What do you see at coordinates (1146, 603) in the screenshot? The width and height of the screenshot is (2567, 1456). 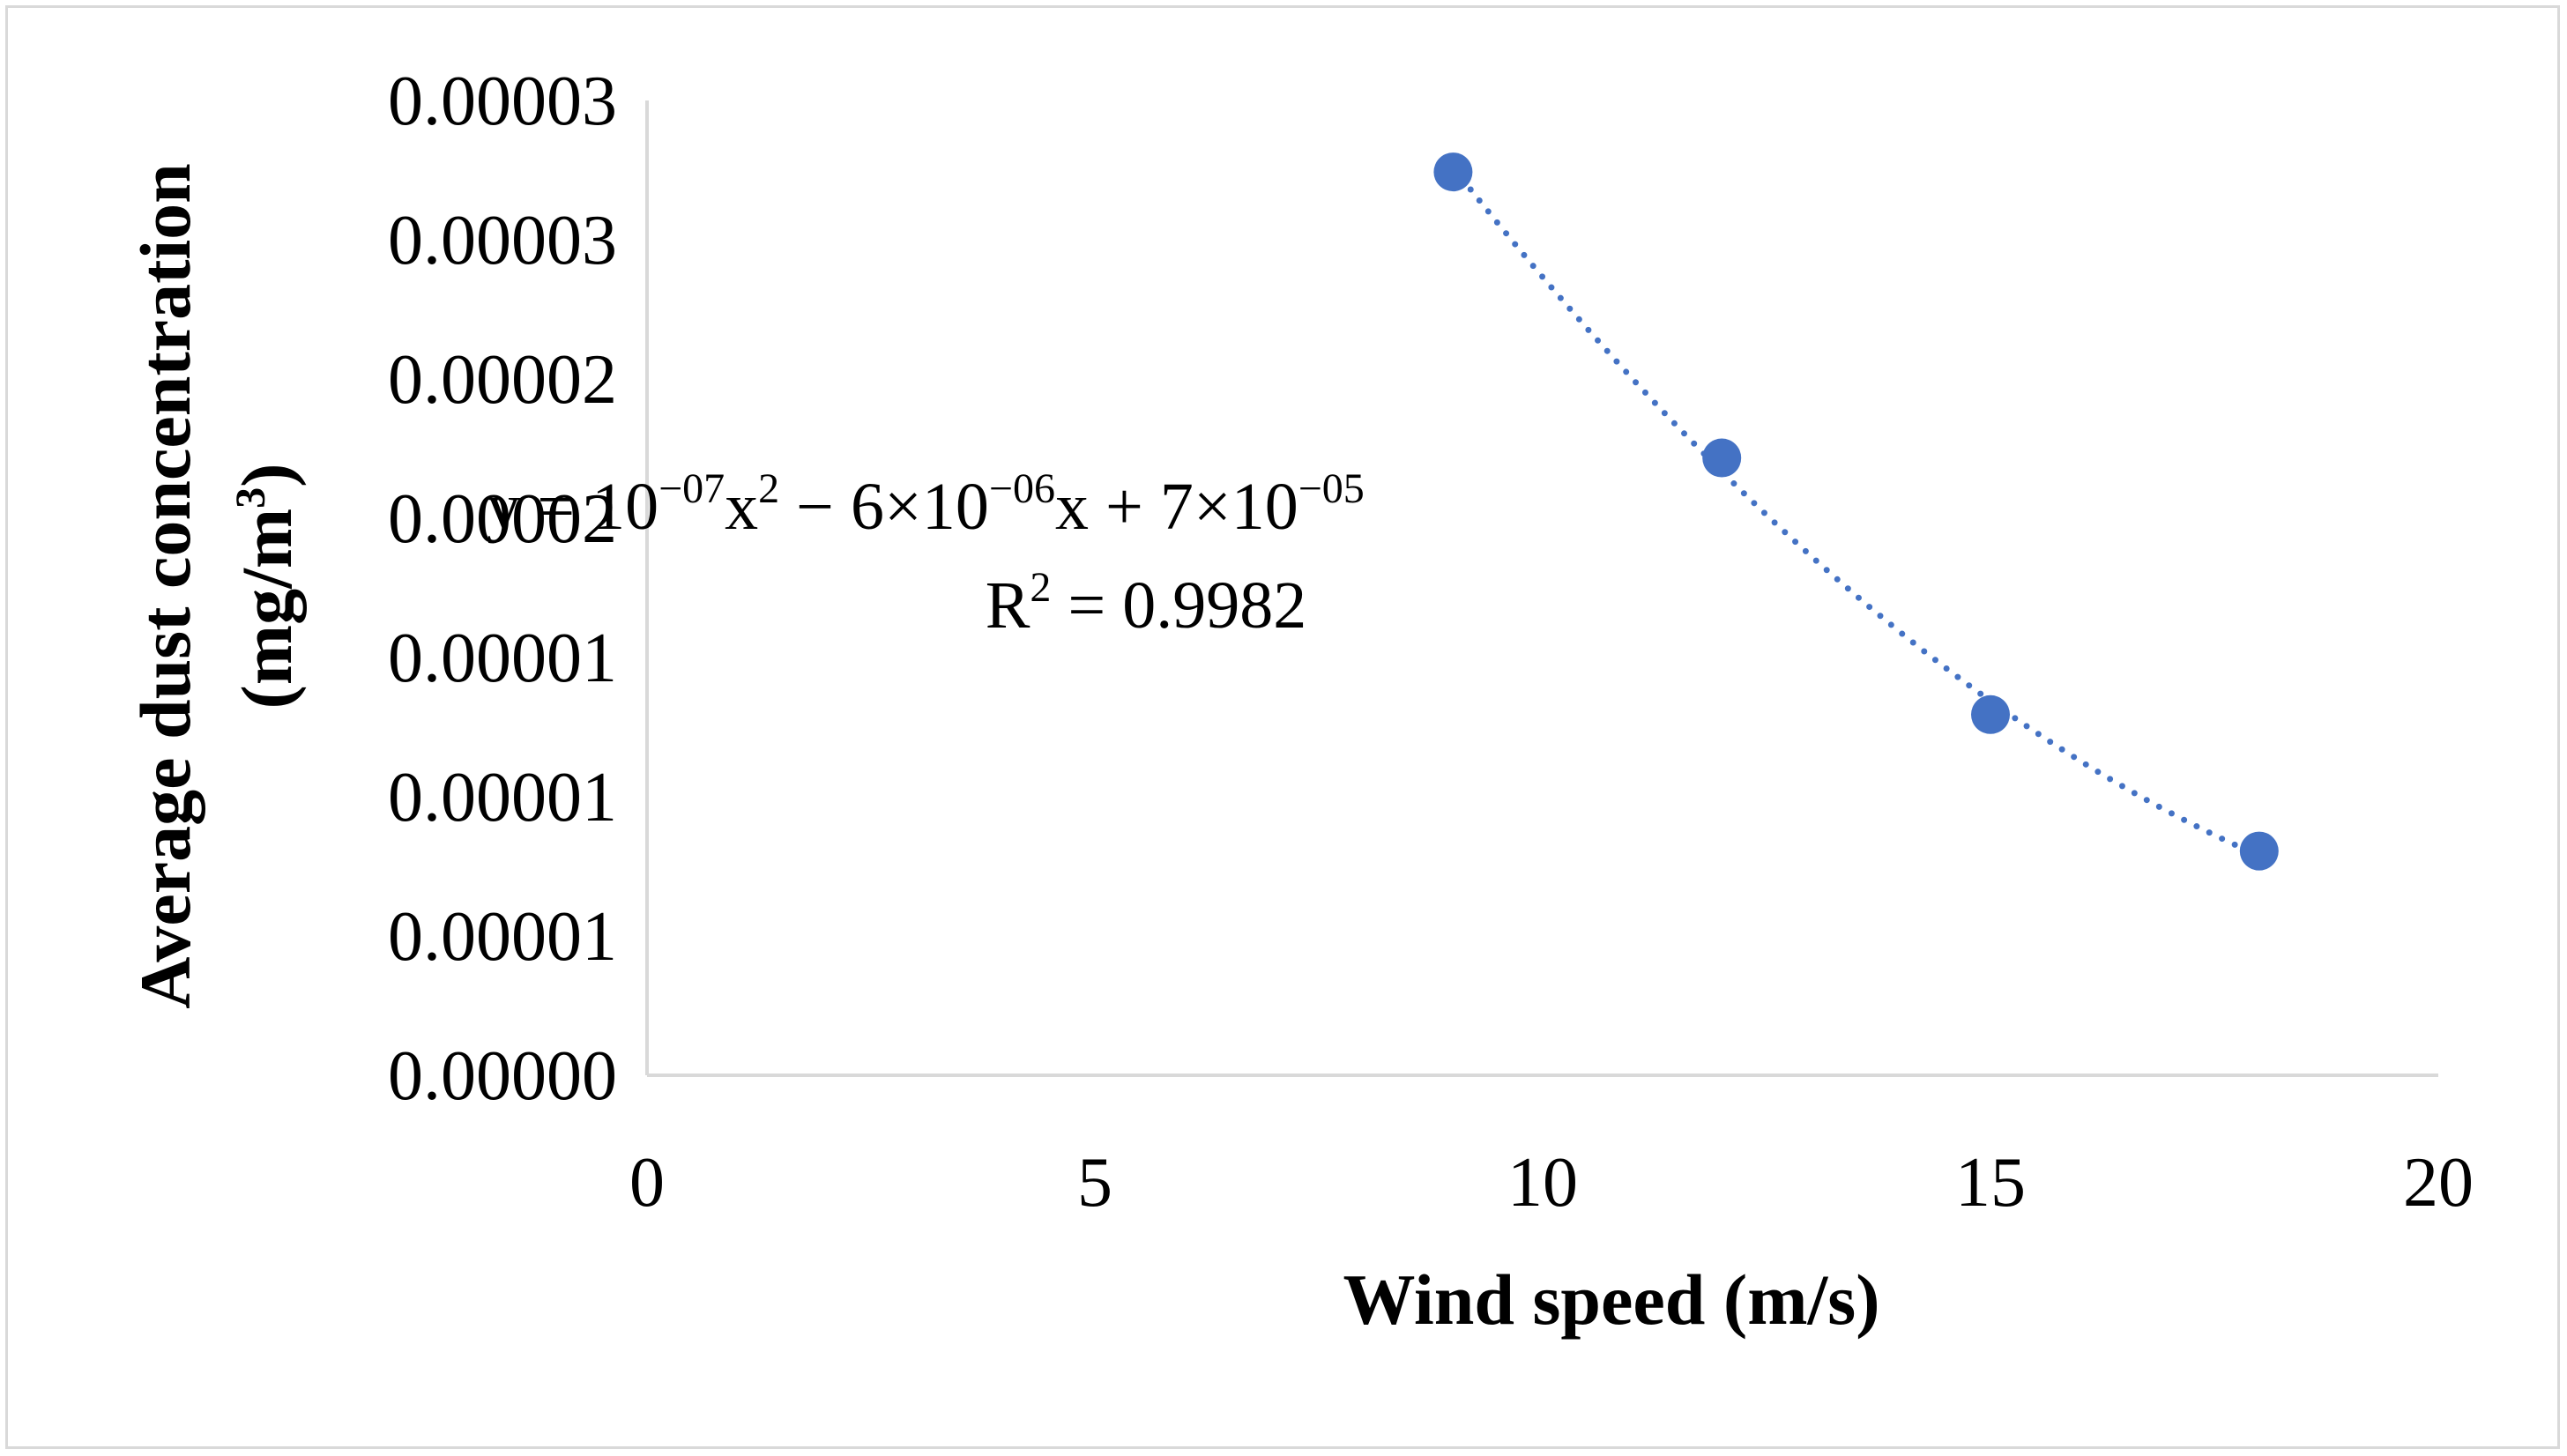 I see `trendline-r-squared: R2 = 0.9982` at bounding box center [1146, 603].